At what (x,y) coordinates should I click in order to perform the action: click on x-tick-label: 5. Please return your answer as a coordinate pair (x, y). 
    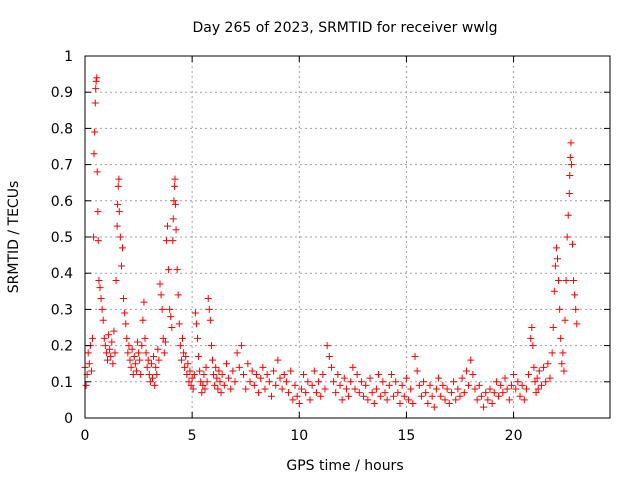
    Looking at the image, I should click on (192, 436).